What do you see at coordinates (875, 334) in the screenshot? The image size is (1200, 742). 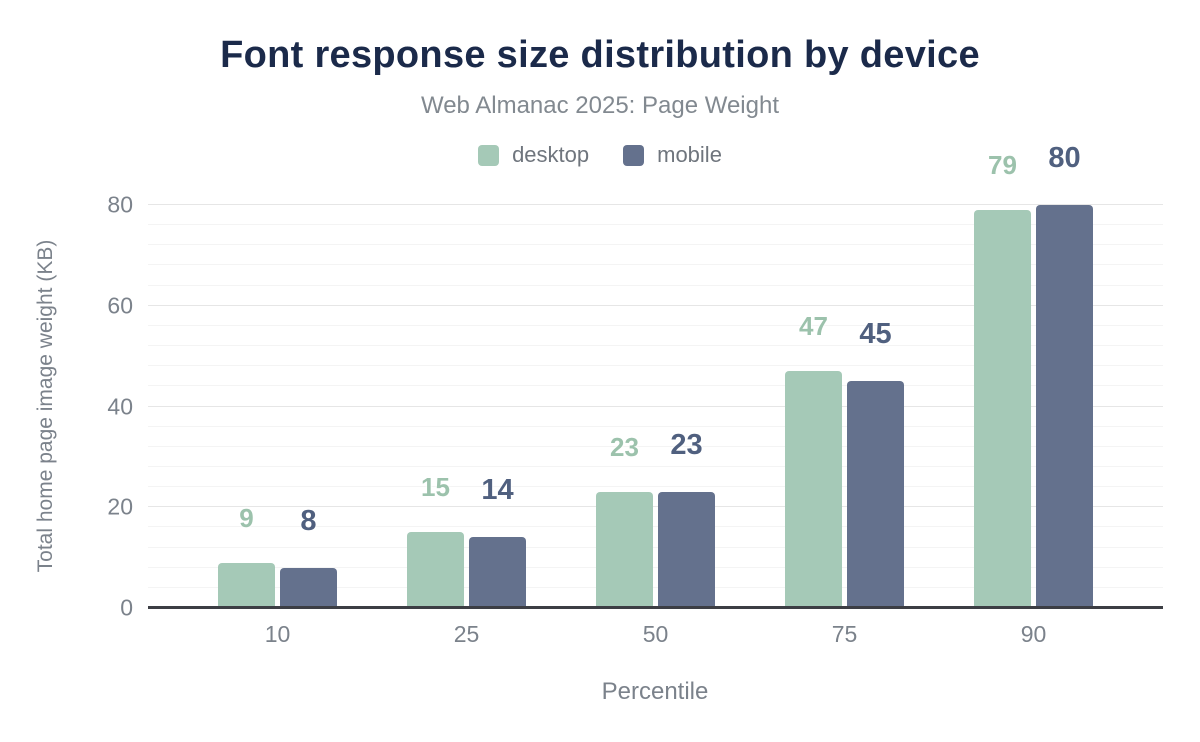 I see `bar-value-label: 45` at bounding box center [875, 334].